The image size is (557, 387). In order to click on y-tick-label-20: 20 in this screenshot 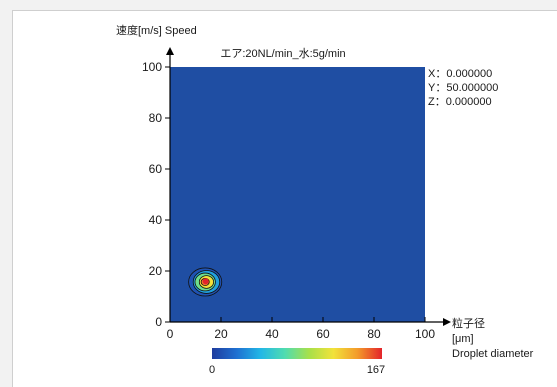, I will do `click(156, 271)`.